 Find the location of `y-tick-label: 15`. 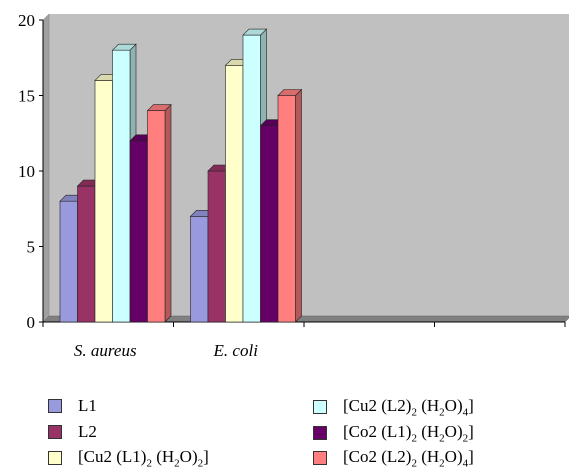

y-tick-label: 15 is located at coordinates (26, 96).